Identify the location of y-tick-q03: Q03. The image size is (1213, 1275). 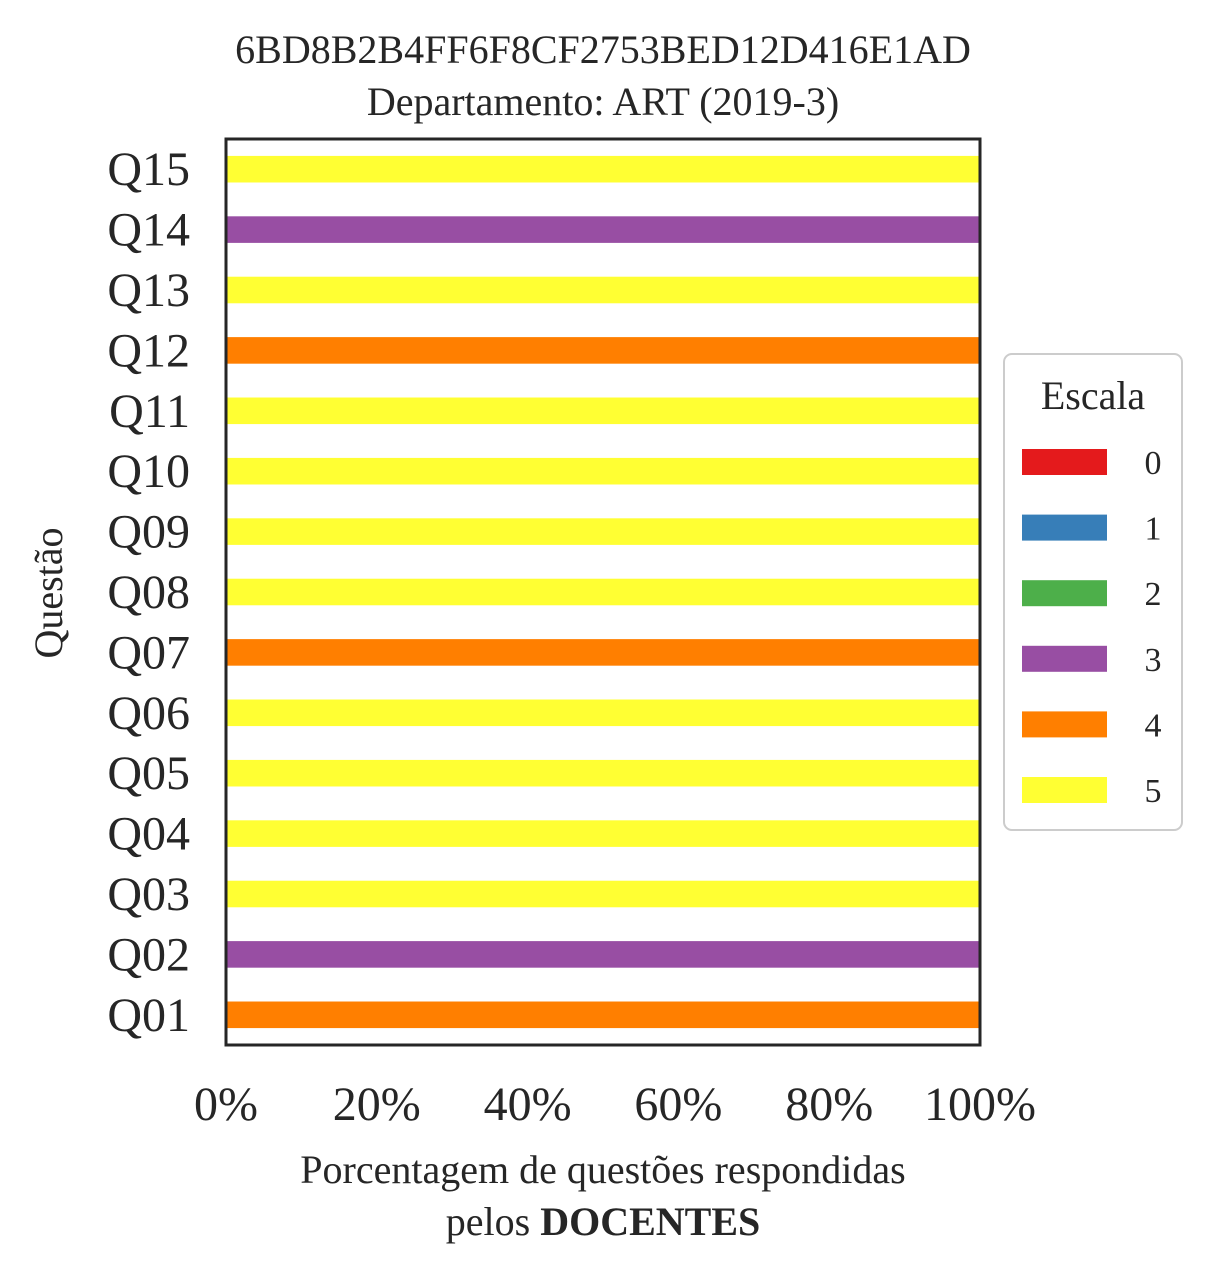
(148, 894).